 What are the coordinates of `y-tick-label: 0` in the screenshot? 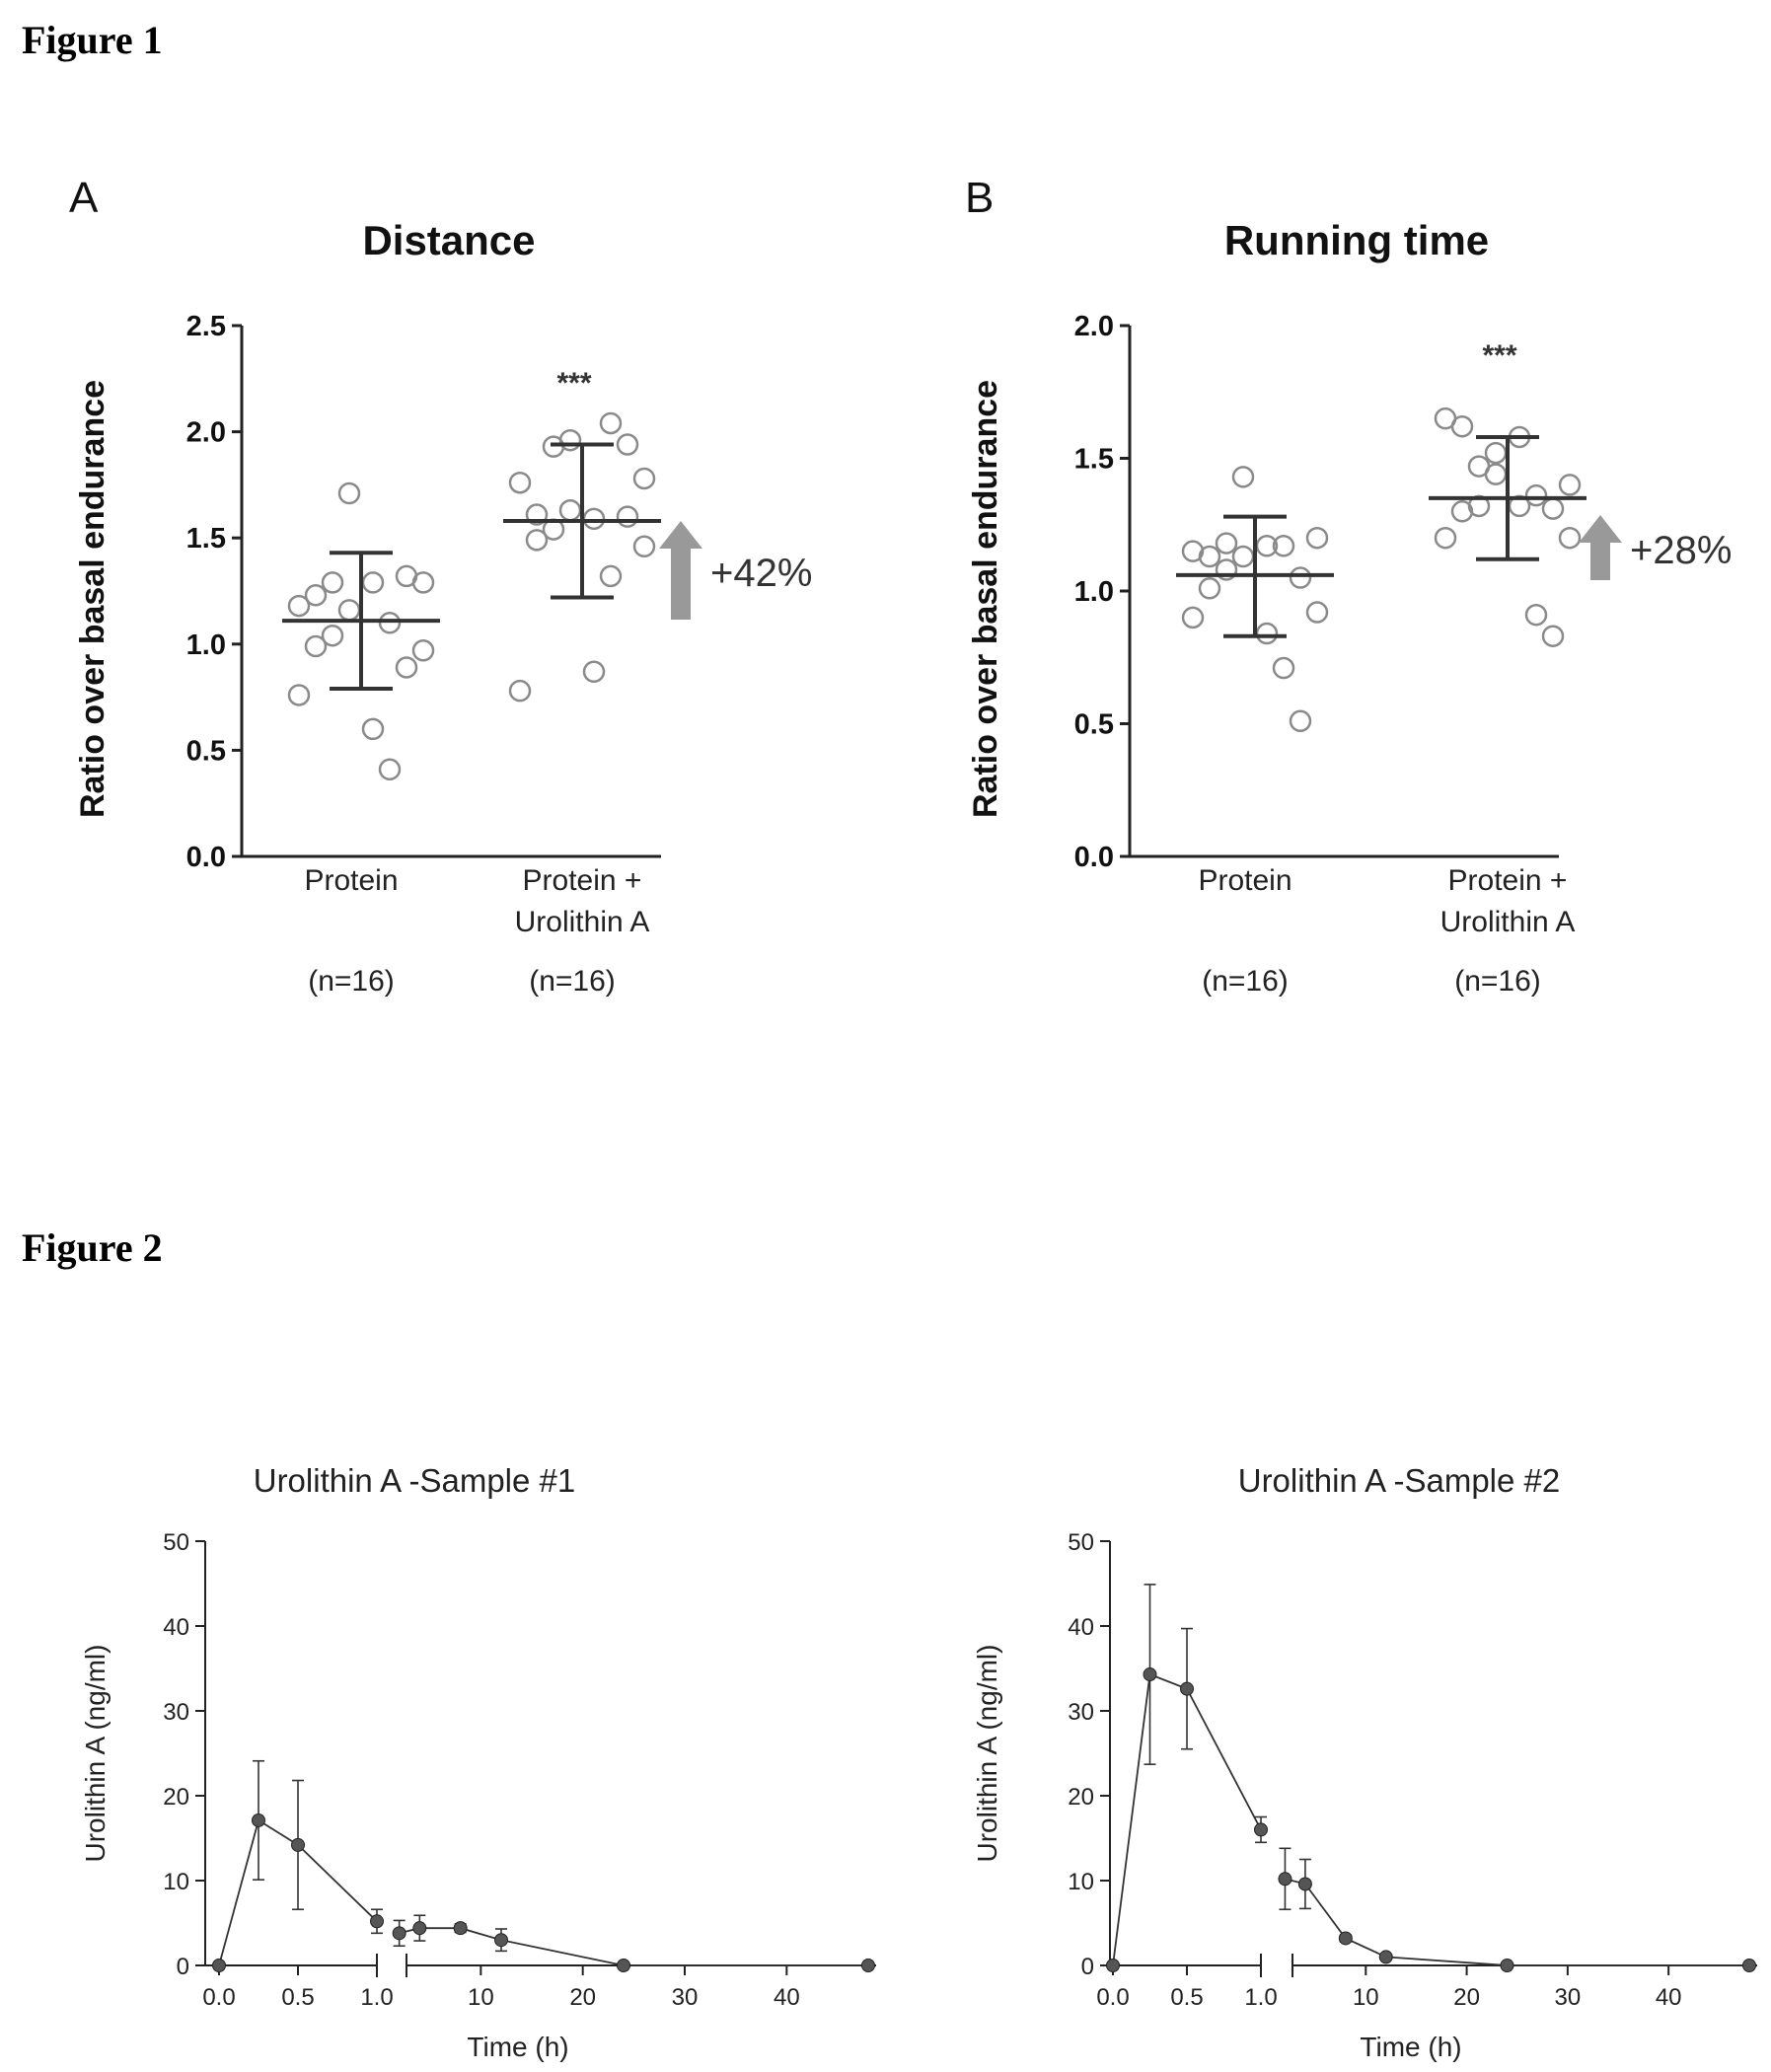 It's located at (1087, 1967).